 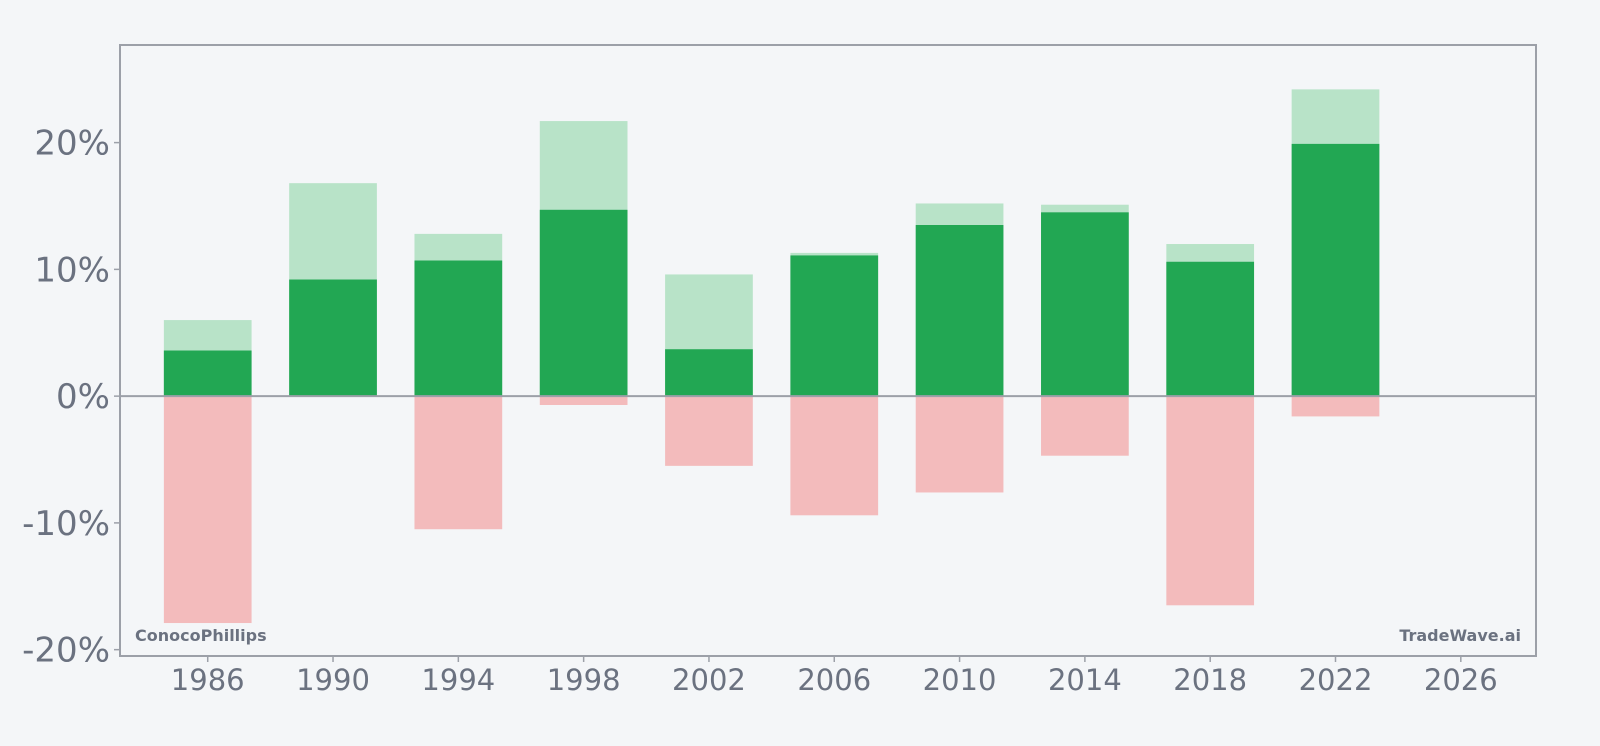 I want to click on x-tick-label: 2002, so click(x=709, y=680).